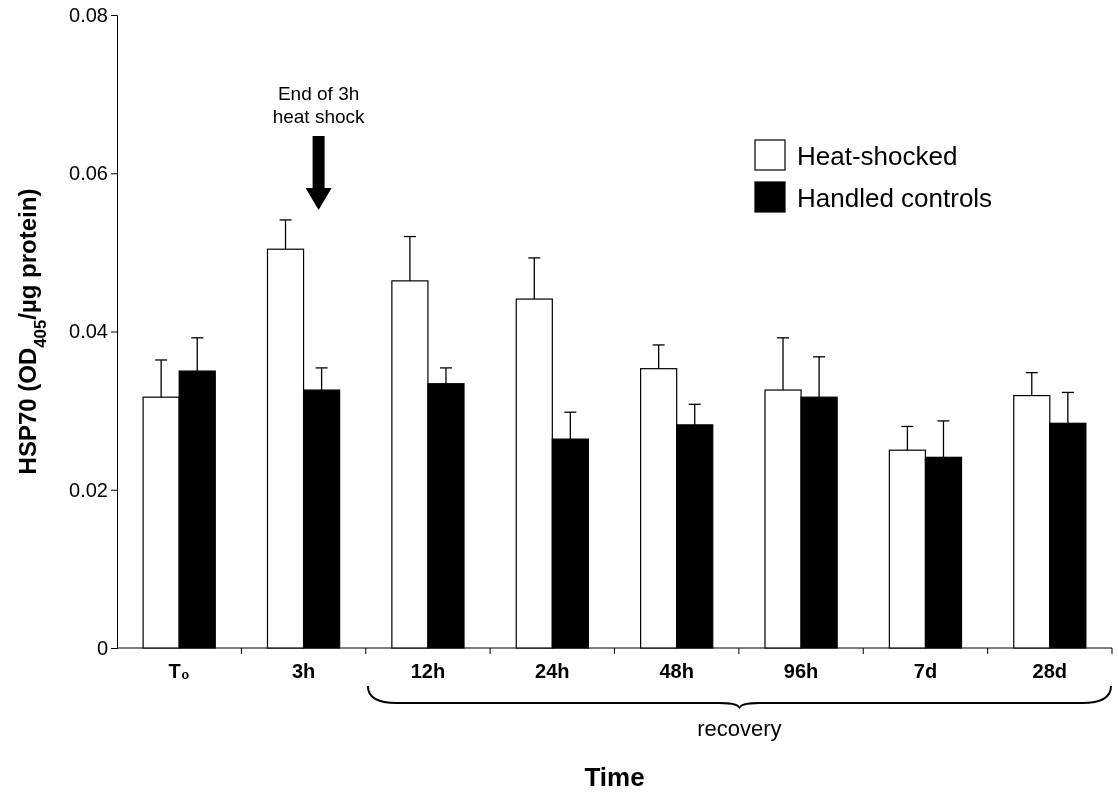 The image size is (1118, 798). Describe the element at coordinates (319, 105) in the screenshot. I see `annotation: End of 3h heat shock` at that location.